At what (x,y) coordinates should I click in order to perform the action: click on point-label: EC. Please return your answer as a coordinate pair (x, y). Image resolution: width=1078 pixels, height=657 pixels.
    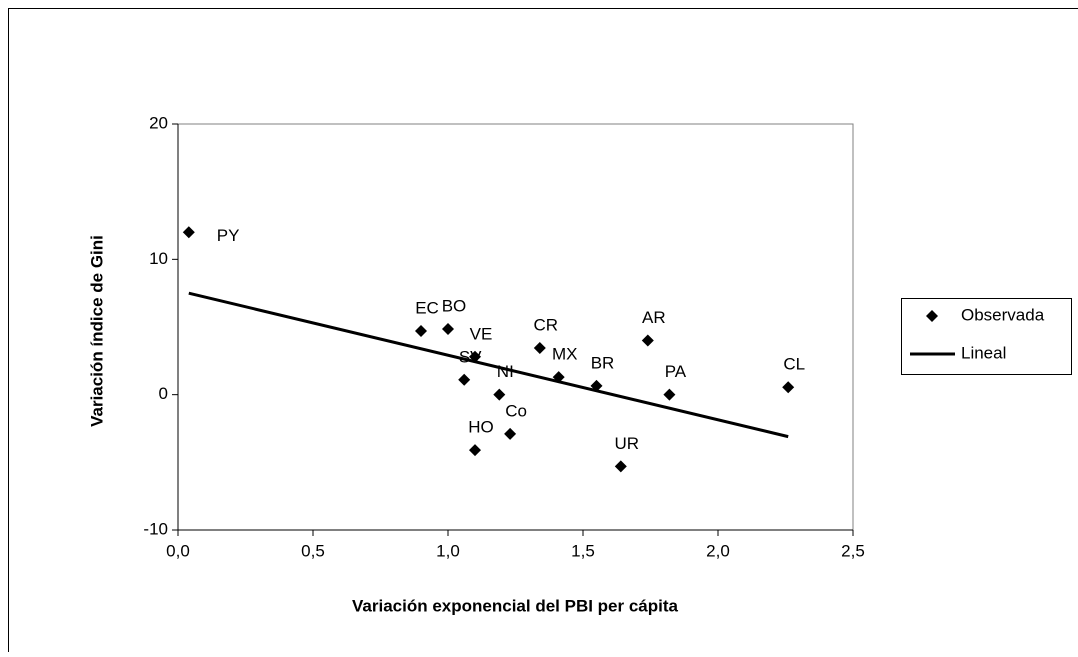
    Looking at the image, I should click on (427, 308).